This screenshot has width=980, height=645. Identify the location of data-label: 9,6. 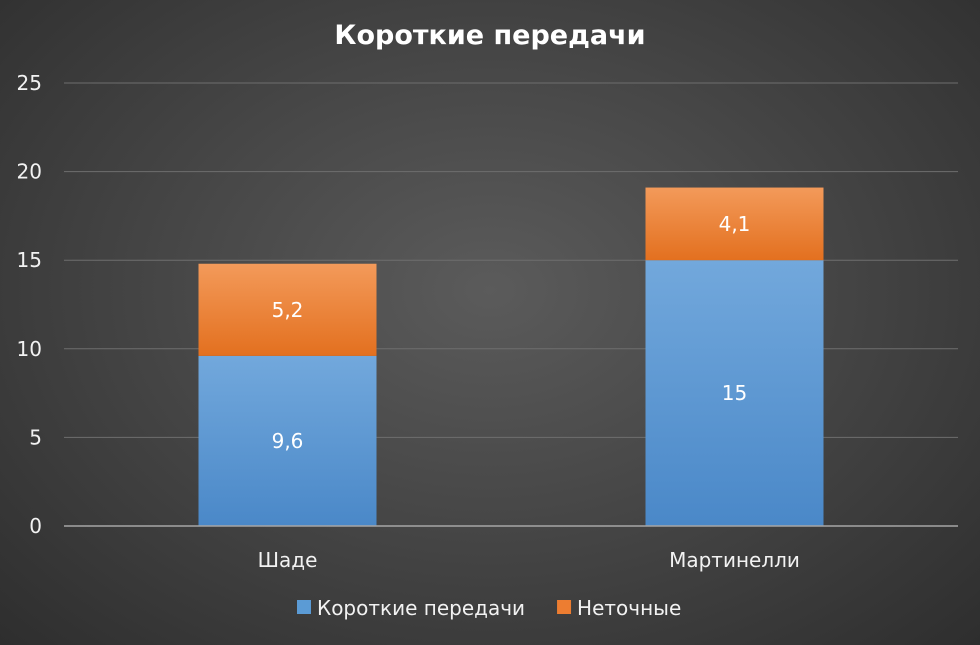
(288, 441).